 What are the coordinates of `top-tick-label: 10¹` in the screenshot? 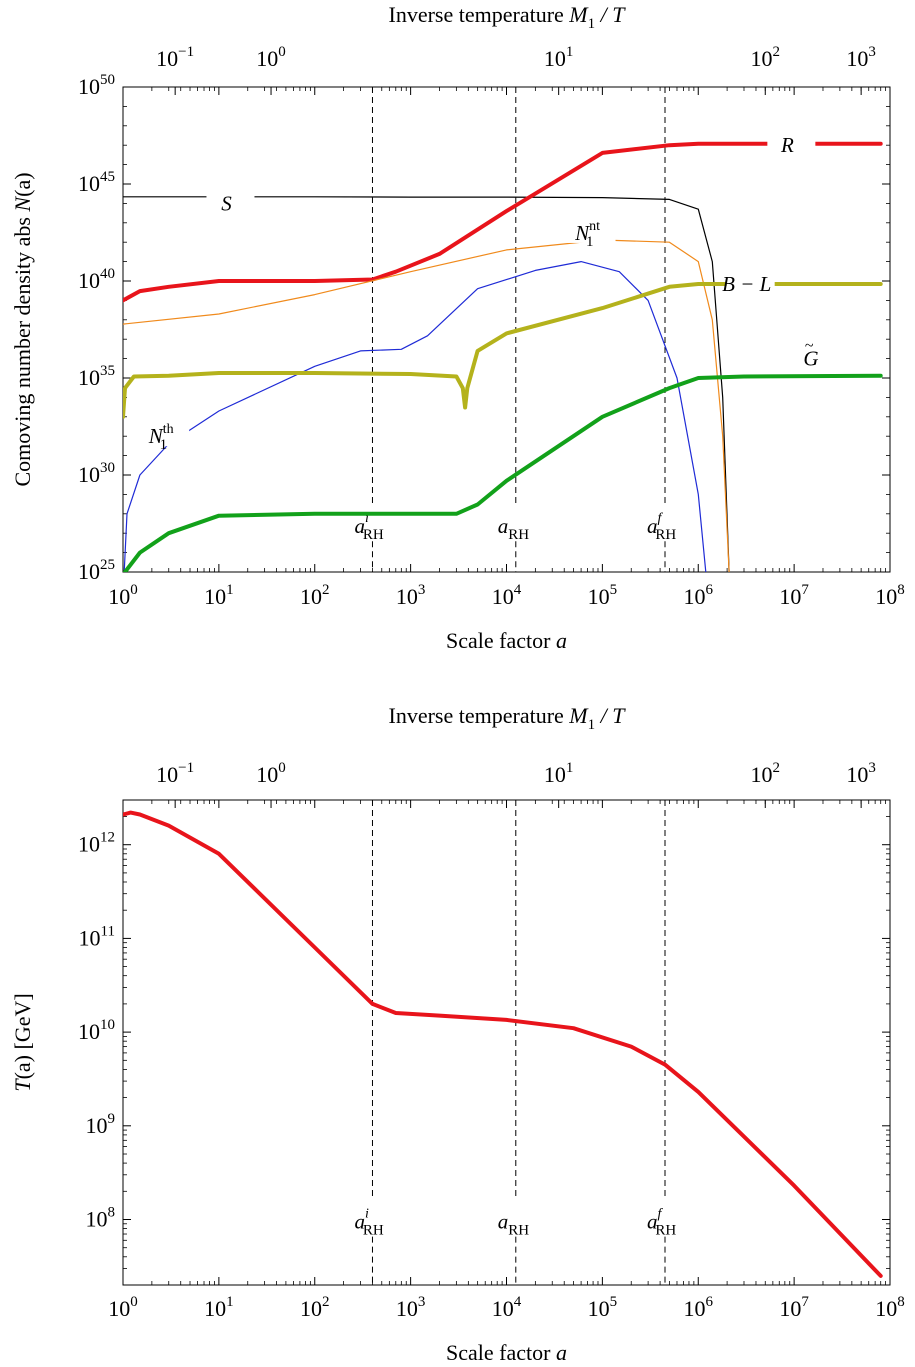 It's located at (559, 773).